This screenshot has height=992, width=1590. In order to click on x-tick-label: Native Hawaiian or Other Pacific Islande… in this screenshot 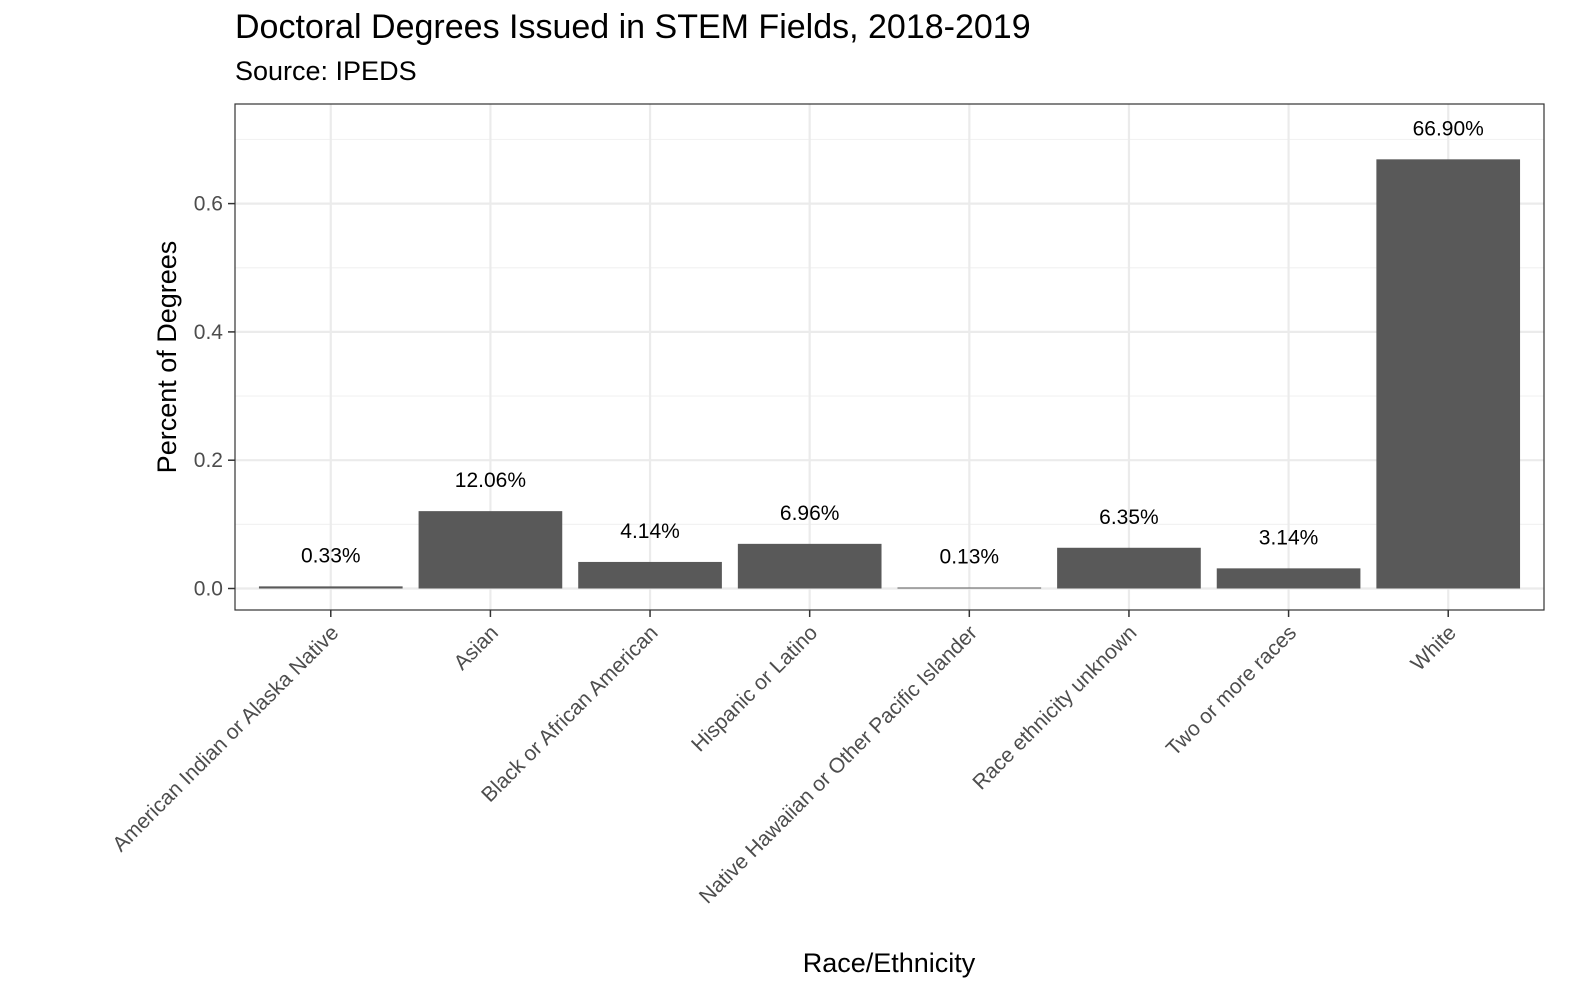, I will do `click(838, 764)`.